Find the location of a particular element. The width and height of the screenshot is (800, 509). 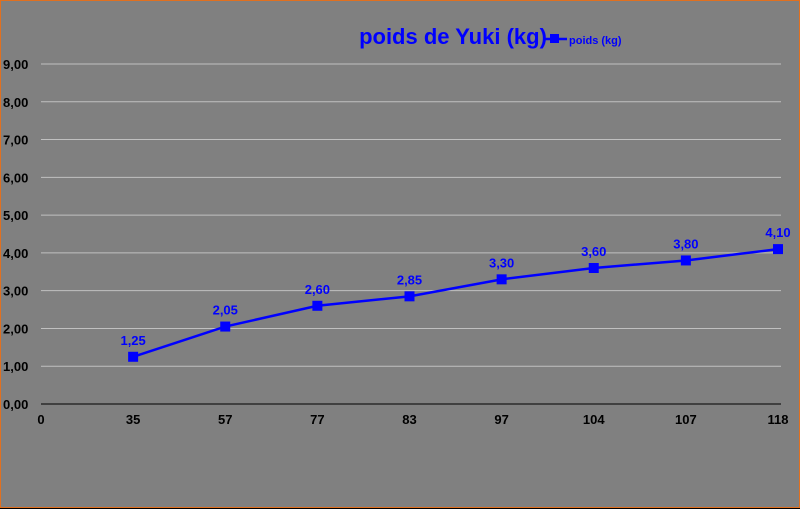

y-tick-label: 3,00 is located at coordinates (15, 291).